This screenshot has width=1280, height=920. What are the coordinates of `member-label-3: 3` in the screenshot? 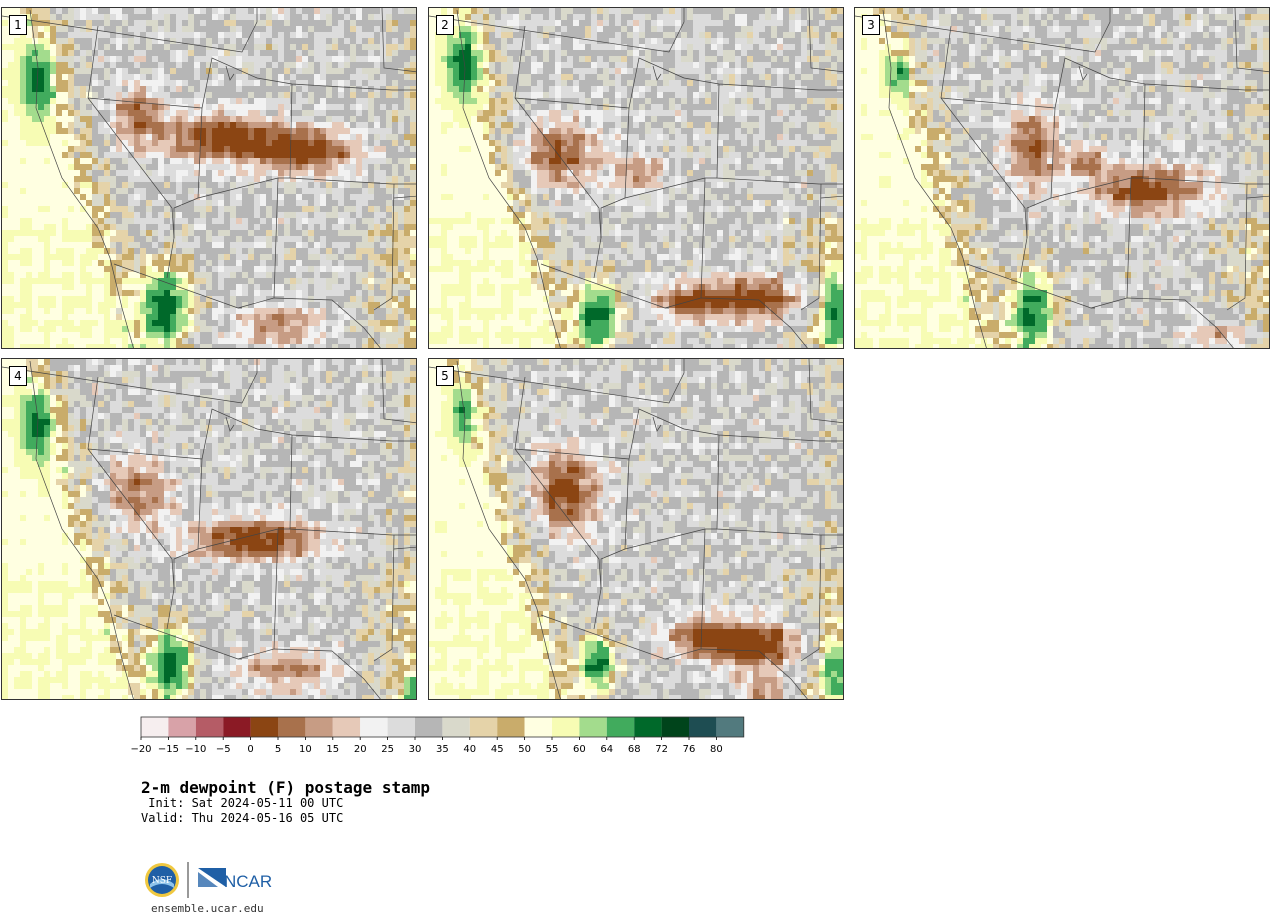 It's located at (871, 25).